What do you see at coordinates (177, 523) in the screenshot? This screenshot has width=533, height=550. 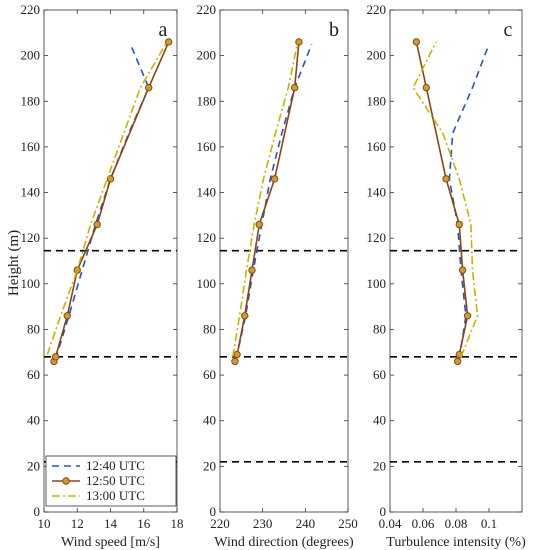 I see `x-tick-label: 18` at bounding box center [177, 523].